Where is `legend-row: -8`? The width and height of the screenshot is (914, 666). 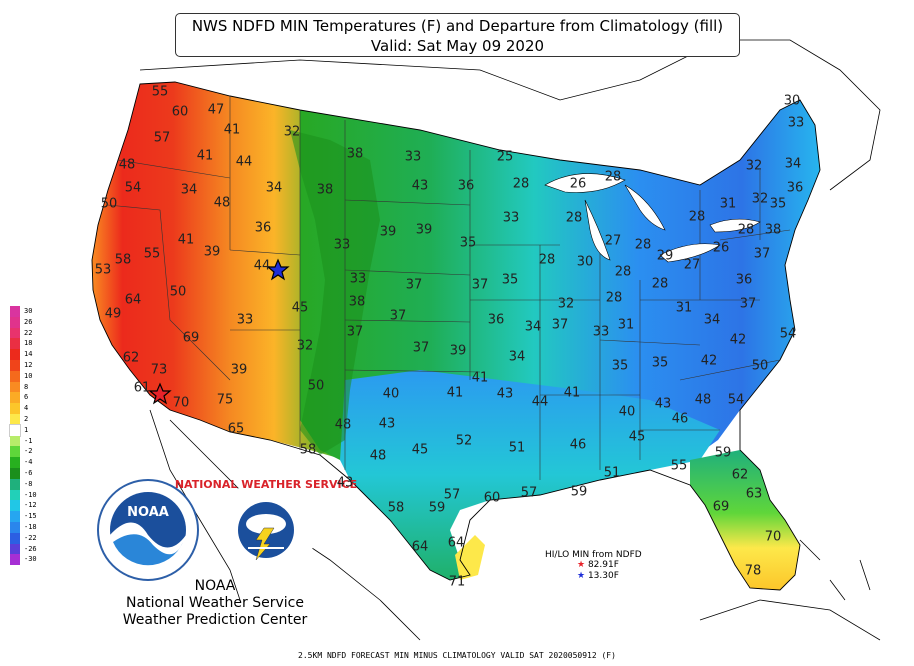
legend-row: -8 is located at coordinates (25, 484).